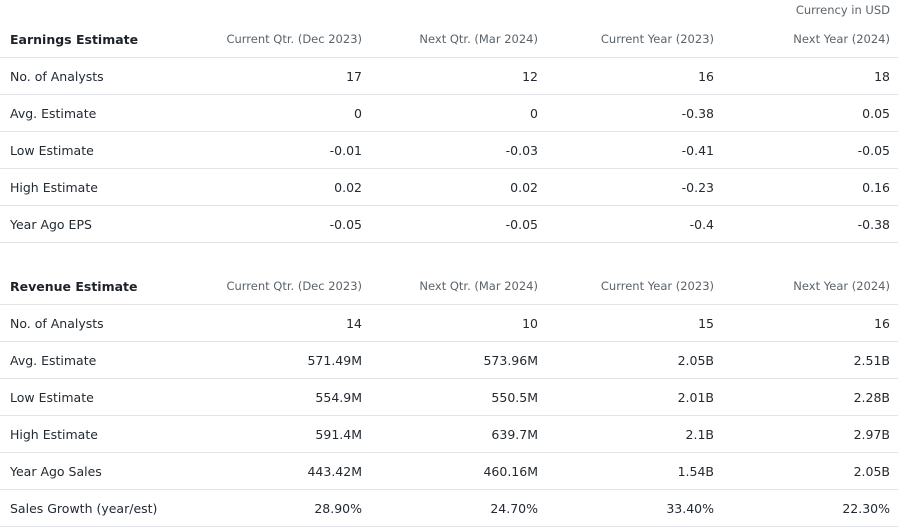  I want to click on table-cell: 24.70%, so click(458, 508).